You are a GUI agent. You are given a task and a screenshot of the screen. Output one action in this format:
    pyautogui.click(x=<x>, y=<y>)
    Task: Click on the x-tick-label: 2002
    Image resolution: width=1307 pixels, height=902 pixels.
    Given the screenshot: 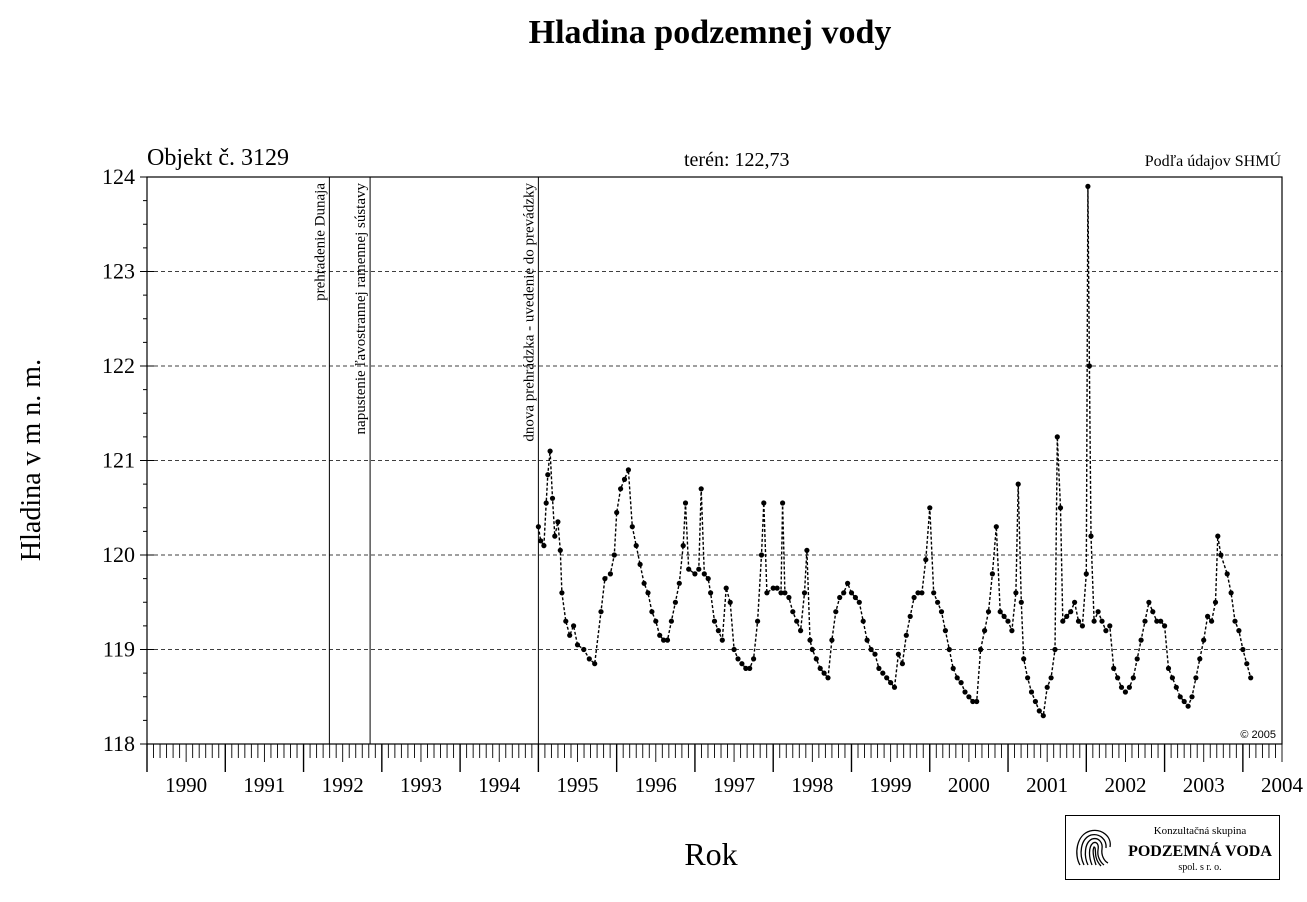 What is the action you would take?
    pyautogui.click(x=1125, y=785)
    